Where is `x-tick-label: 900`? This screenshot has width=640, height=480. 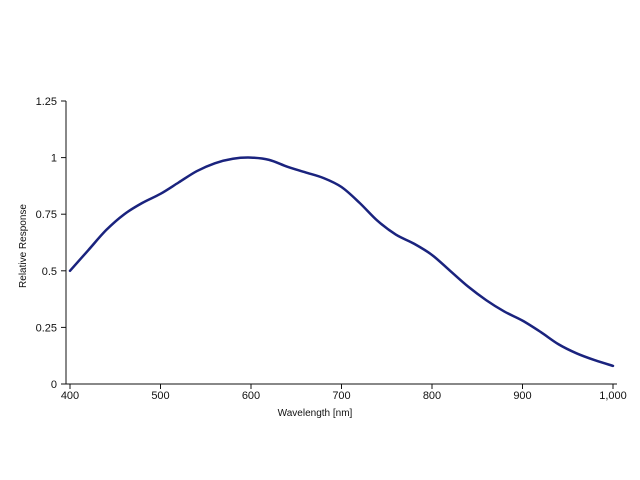
x-tick-label: 900 is located at coordinates (522, 396).